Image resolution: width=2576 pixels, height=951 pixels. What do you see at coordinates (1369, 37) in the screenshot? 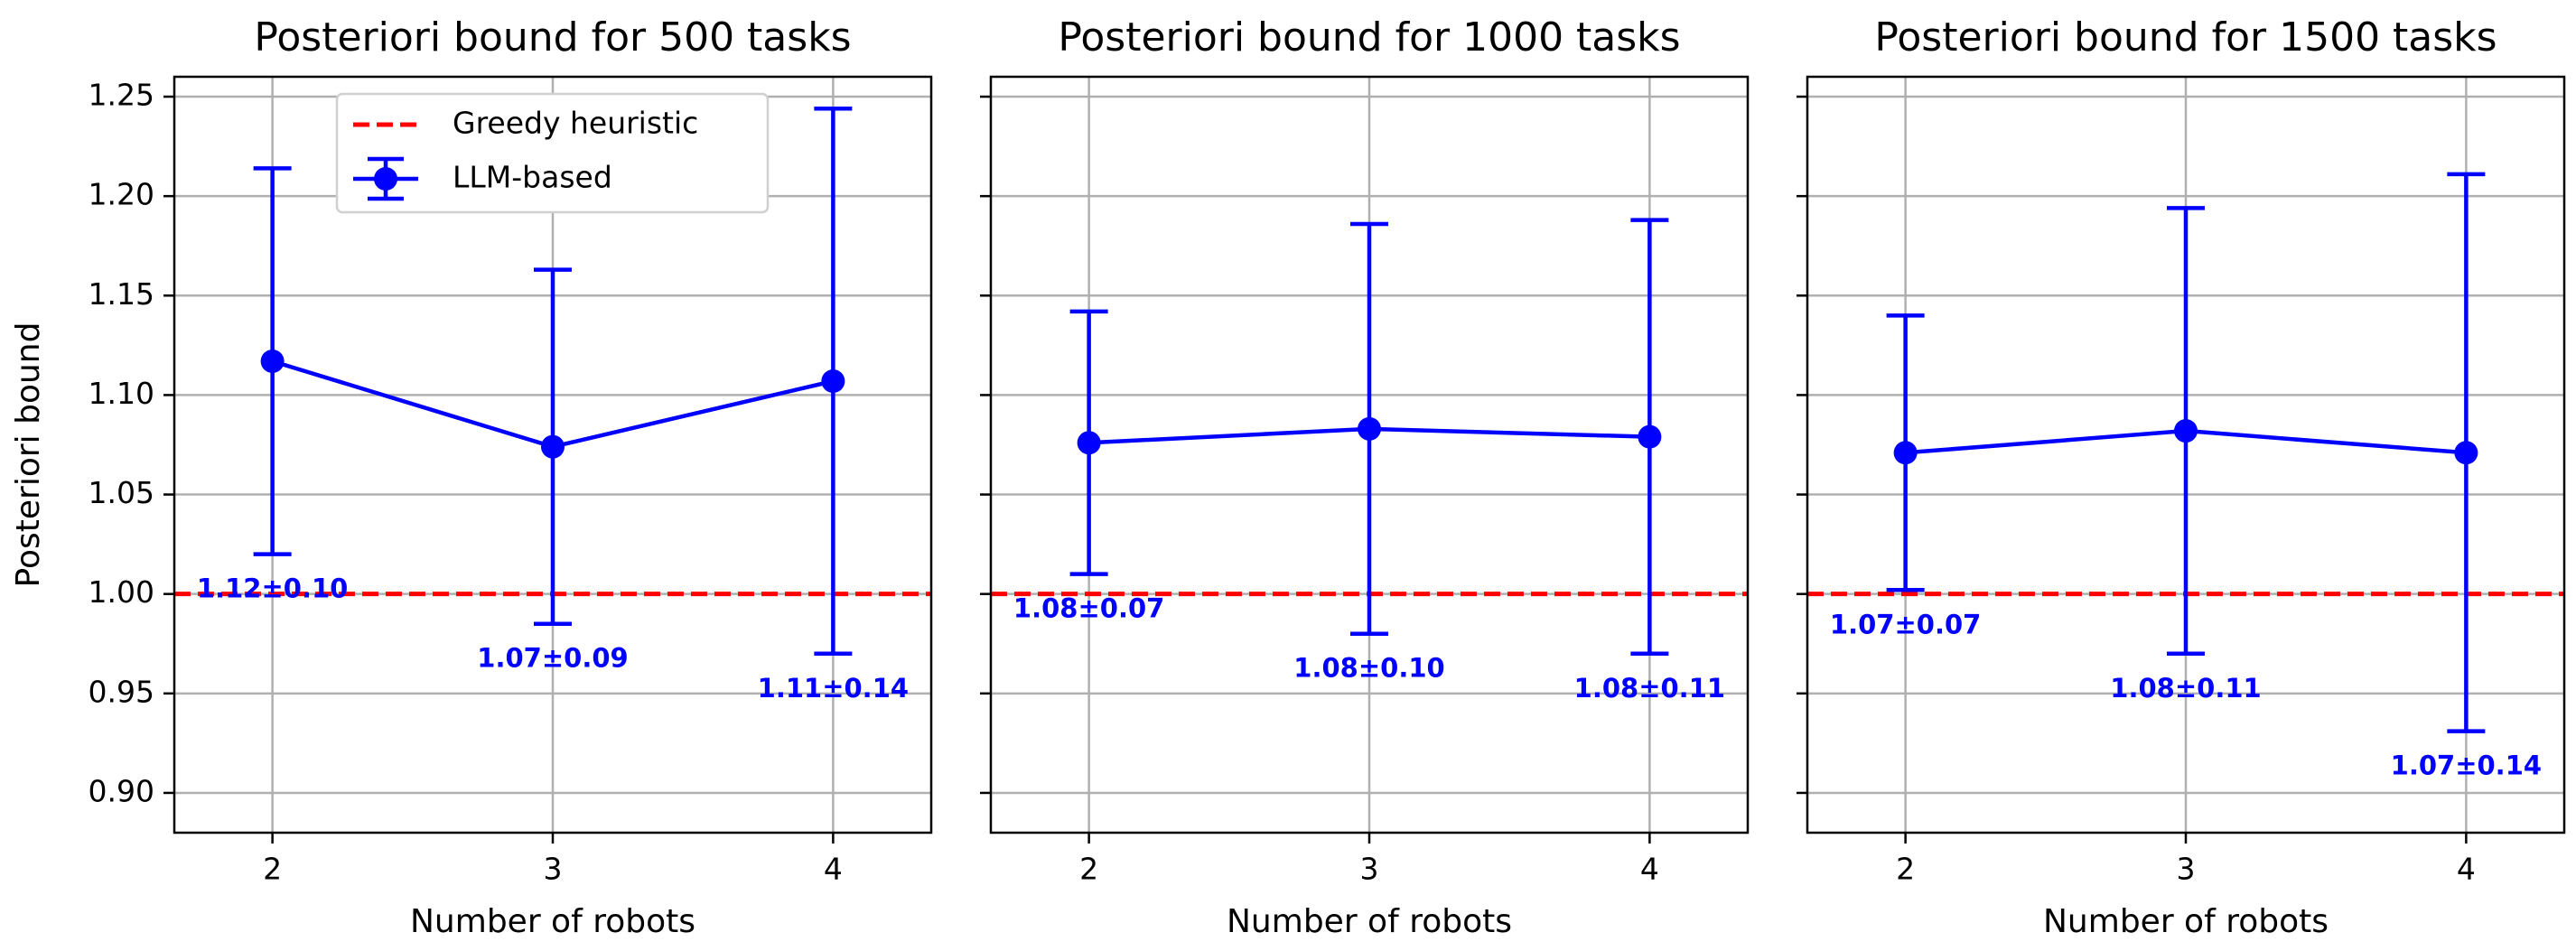
I see `chart-title: Posteriori bound for 1000 tasks` at bounding box center [1369, 37].